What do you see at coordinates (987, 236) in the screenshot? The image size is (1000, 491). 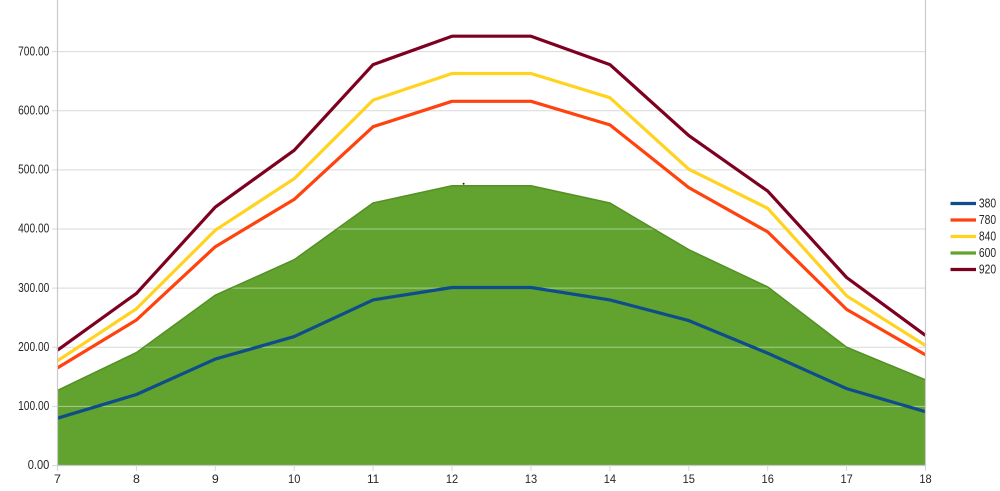 I see `svg-text: 840` at bounding box center [987, 236].